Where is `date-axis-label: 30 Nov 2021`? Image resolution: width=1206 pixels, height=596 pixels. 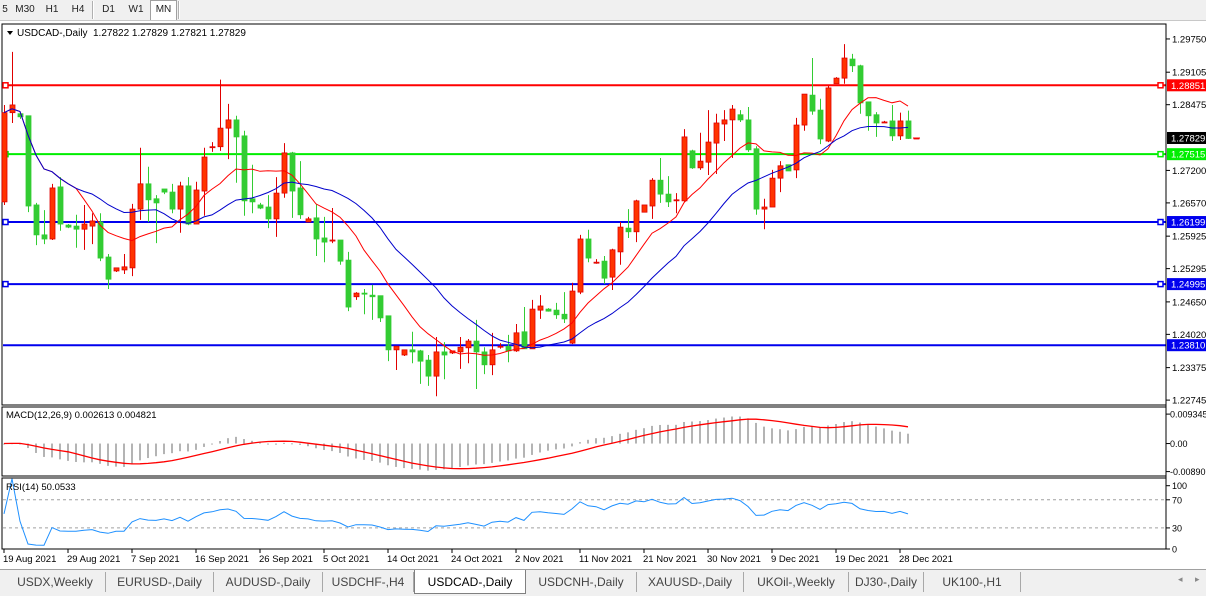 date-axis-label: 30 Nov 2021 is located at coordinates (734, 559).